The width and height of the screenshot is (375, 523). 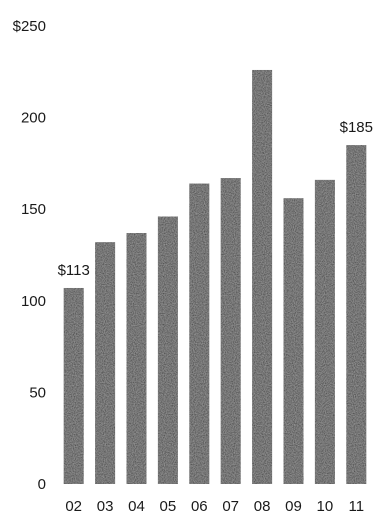 I want to click on y-tick-label: 0, so click(x=42, y=484).